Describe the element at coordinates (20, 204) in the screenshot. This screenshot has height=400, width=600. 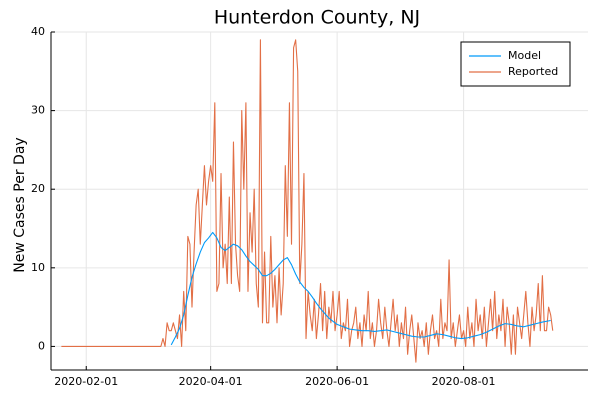
I see `y-axis-label: New Cases Per Day` at that location.